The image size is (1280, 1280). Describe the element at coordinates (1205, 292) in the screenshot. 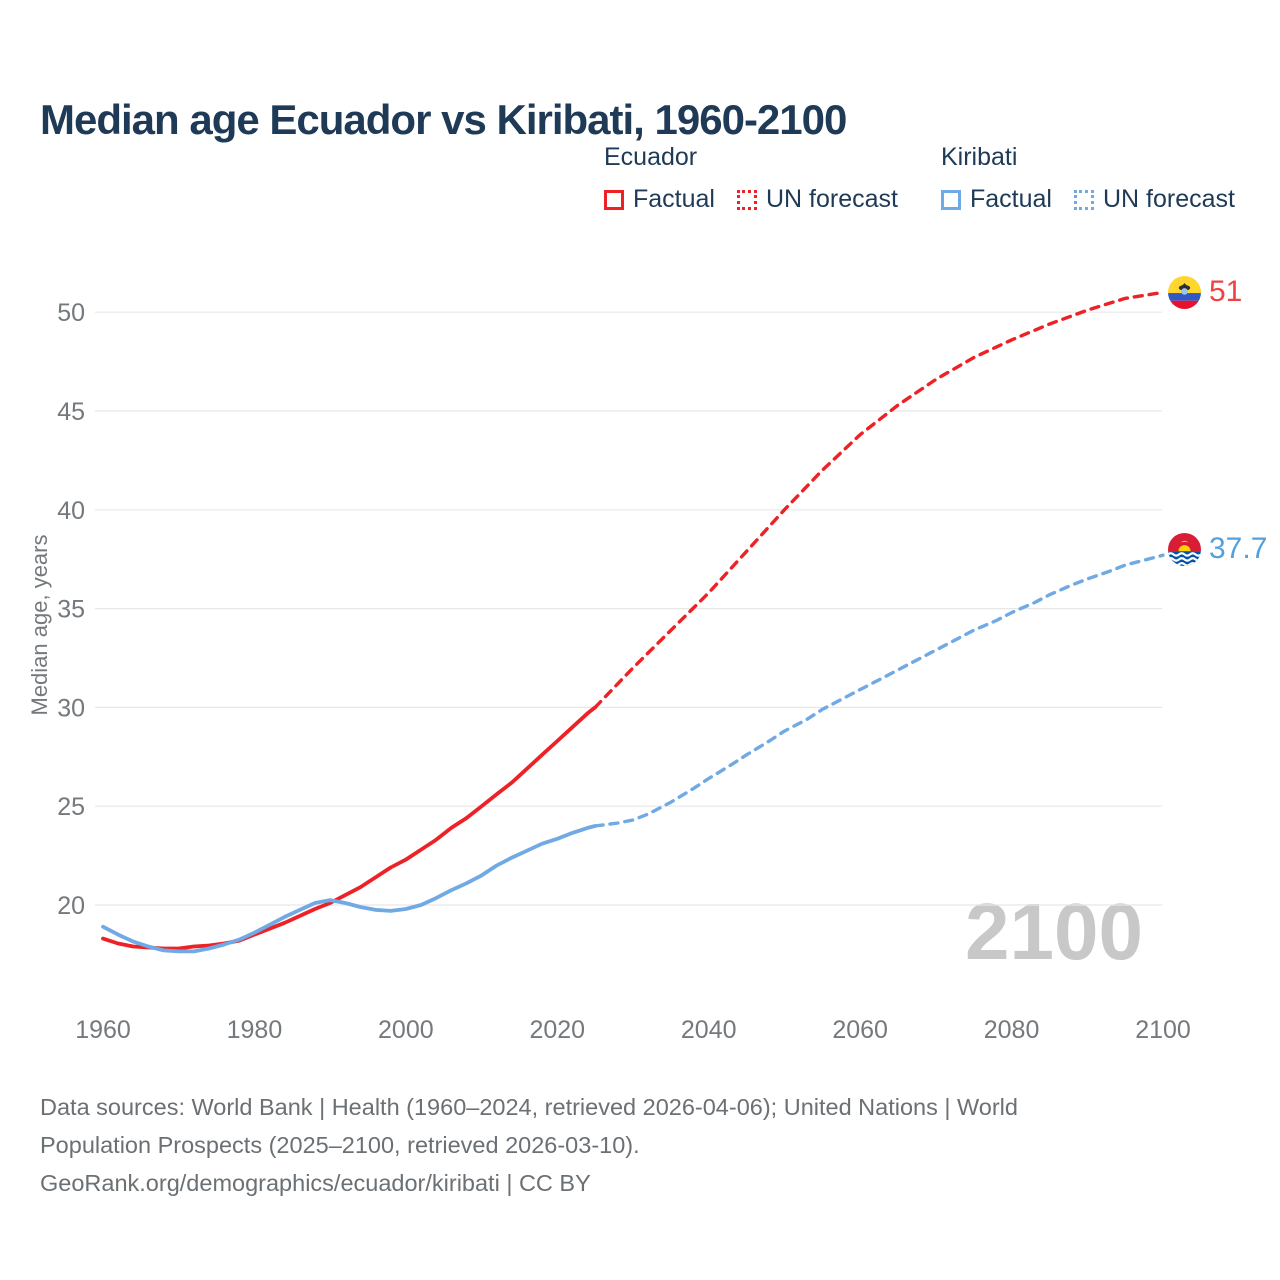

I see `ecuador-endpoint-marker: 51` at that location.